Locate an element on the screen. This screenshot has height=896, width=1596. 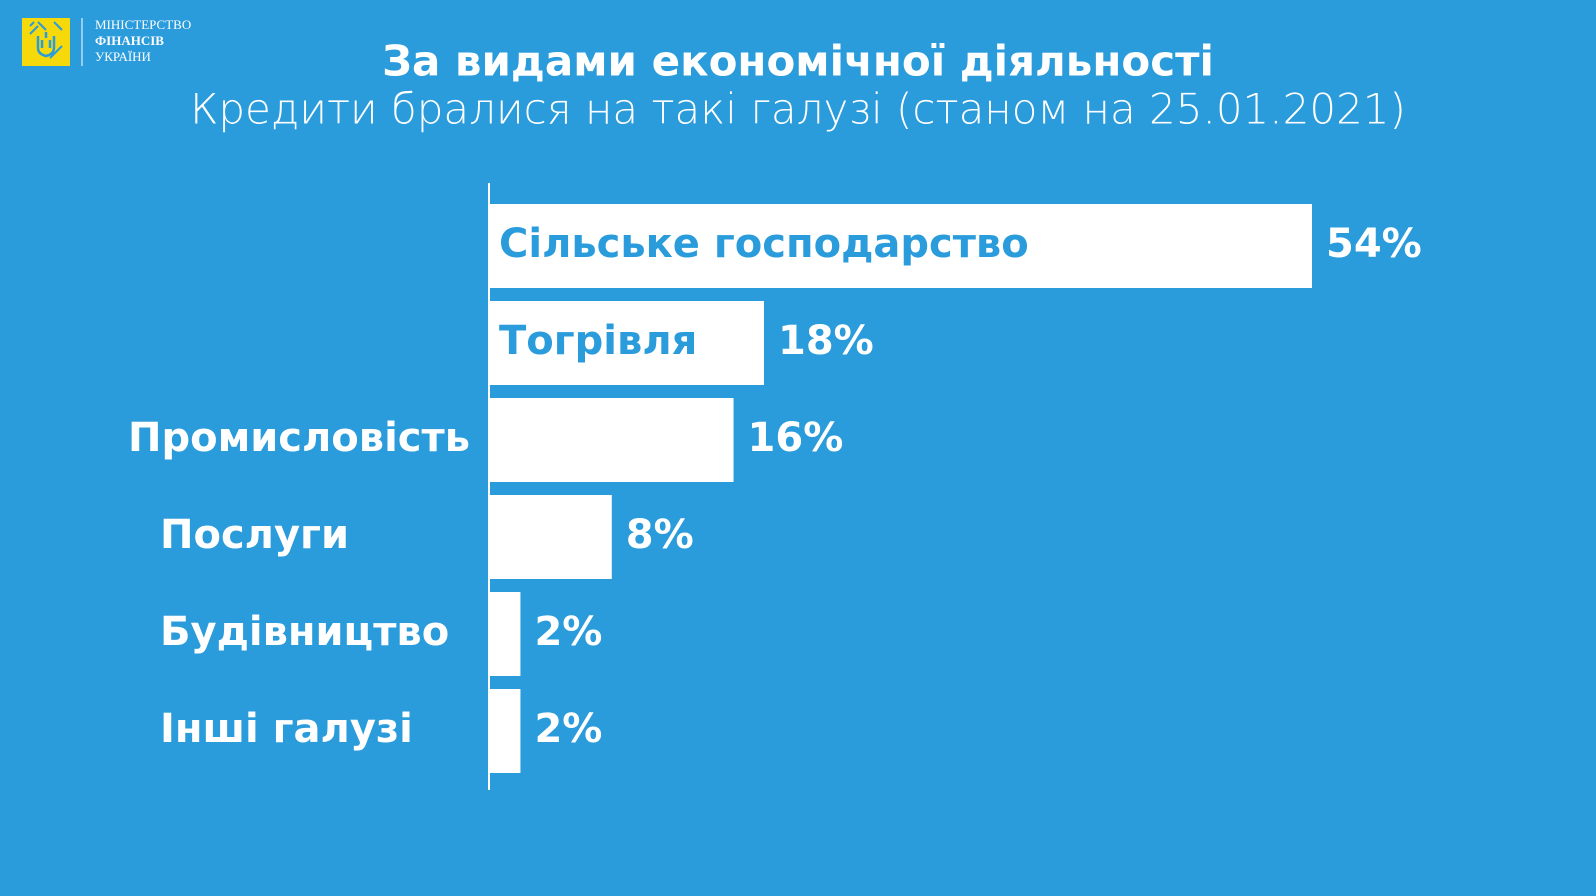
logo-text: ФІНАНСІВ is located at coordinates (129, 40).